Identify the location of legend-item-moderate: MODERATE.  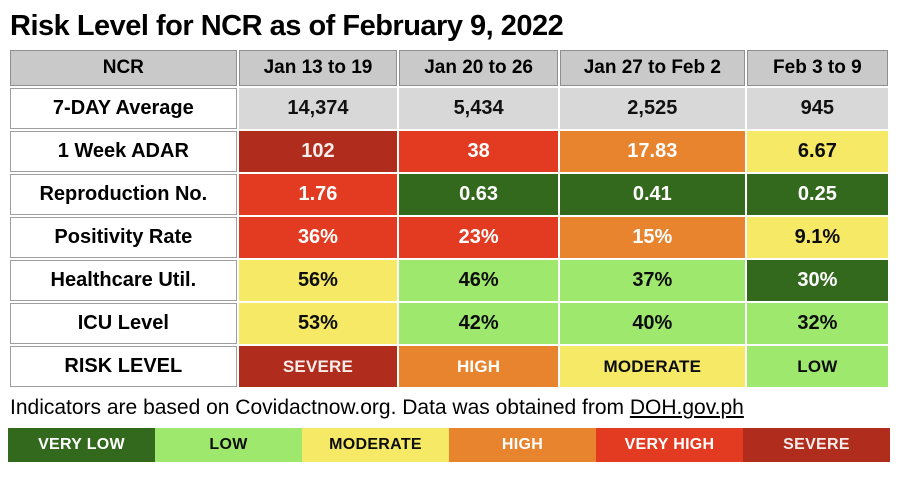
(375, 444).